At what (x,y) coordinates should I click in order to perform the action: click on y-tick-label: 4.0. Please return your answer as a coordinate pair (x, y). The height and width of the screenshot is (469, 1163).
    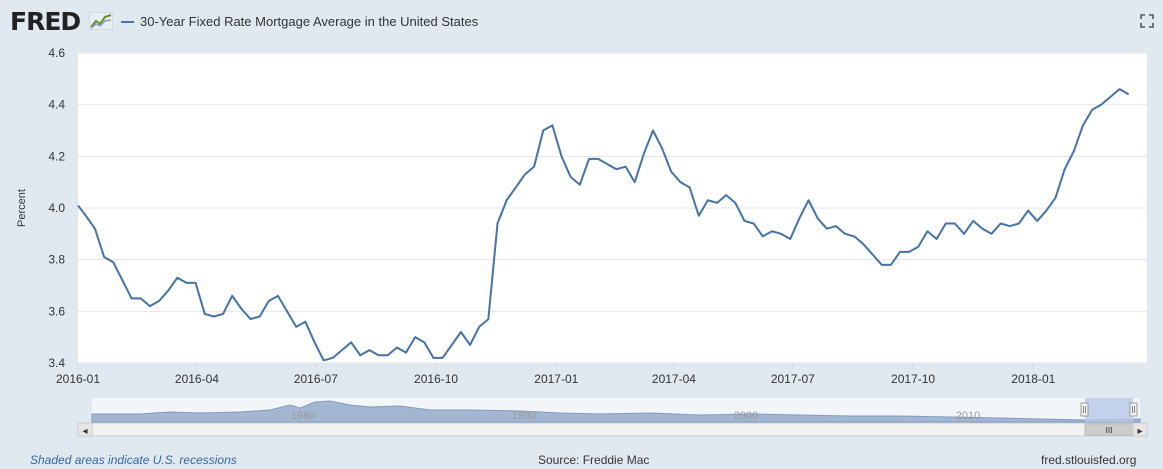
    Looking at the image, I should click on (56, 208).